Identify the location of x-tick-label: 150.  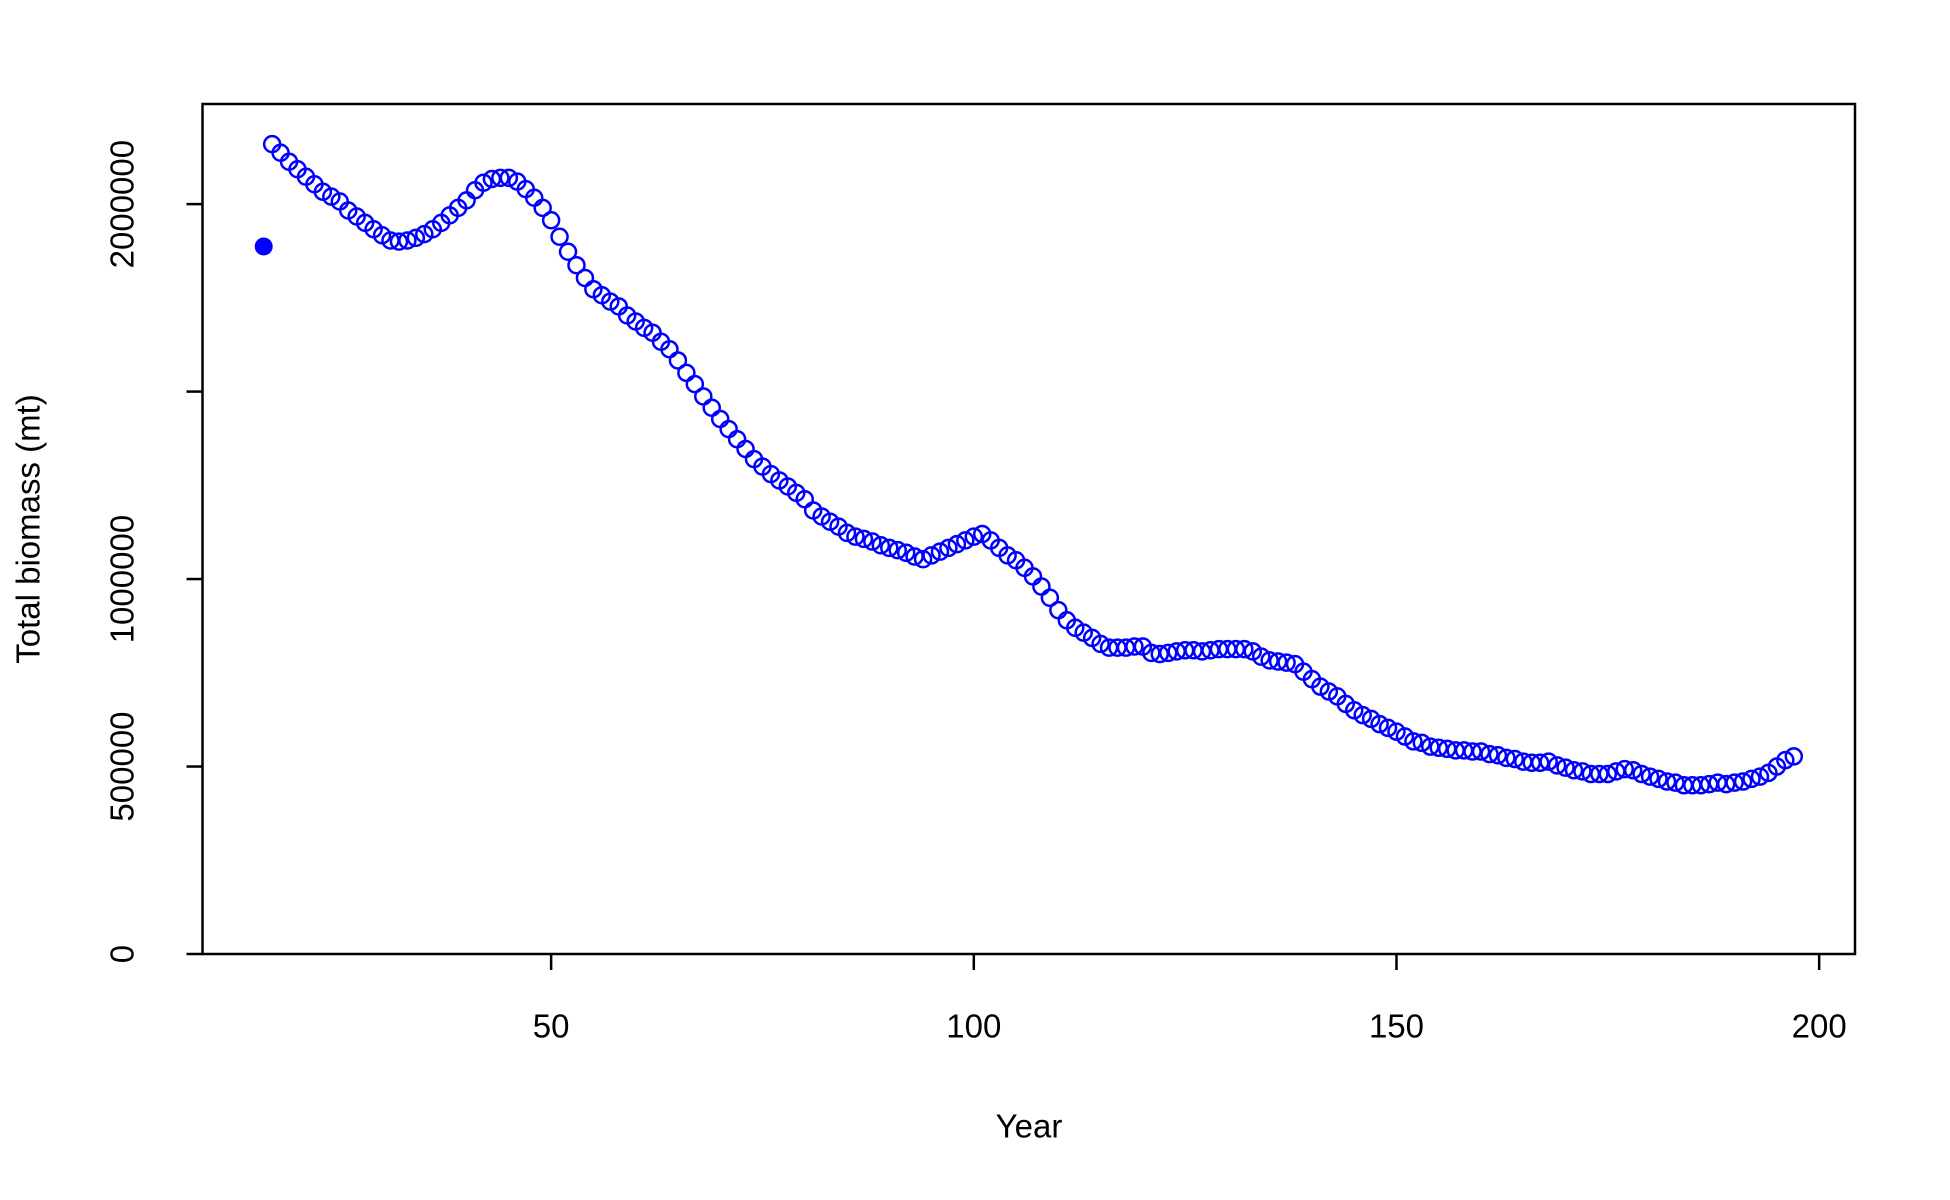
(1396, 1026).